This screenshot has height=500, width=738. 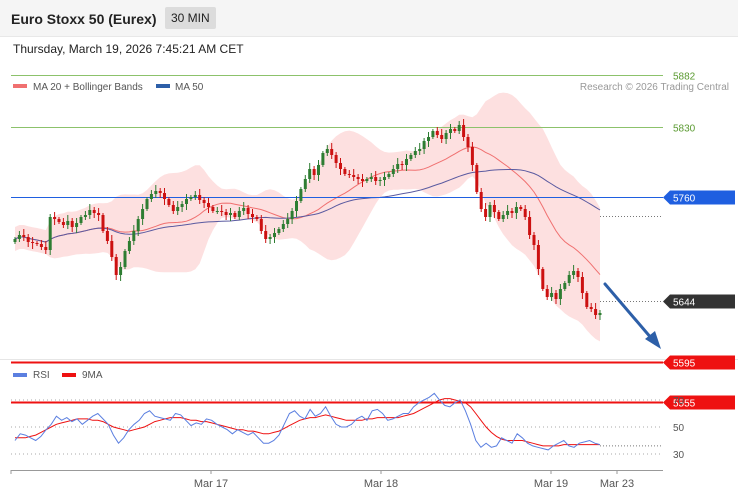 What do you see at coordinates (128, 49) in the screenshot?
I see `chart-datetime: Thursday, March 19, 2026 7:45:21 AM CET` at bounding box center [128, 49].